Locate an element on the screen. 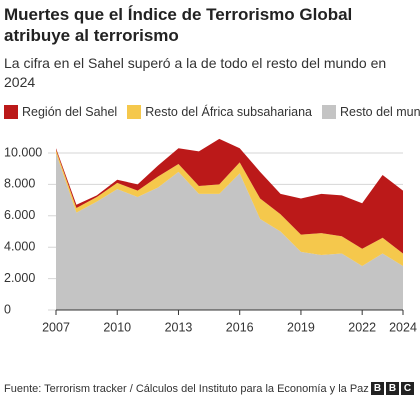 This screenshot has width=420, height=400. legend-item: Resto del África subsahariana is located at coordinates (219, 112).